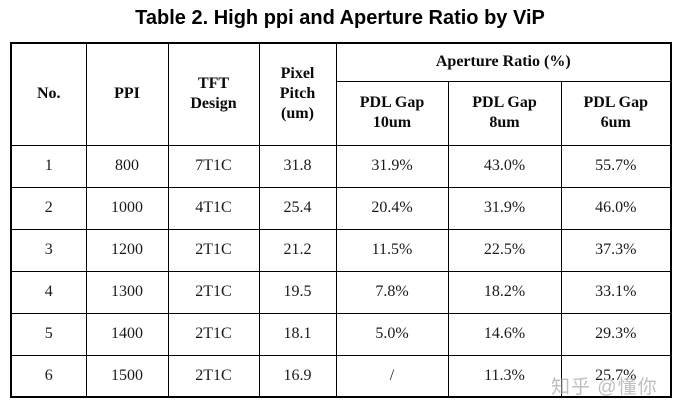  What do you see at coordinates (392, 376) in the screenshot?
I see `cell-pdl-gap-10um: /` at bounding box center [392, 376].